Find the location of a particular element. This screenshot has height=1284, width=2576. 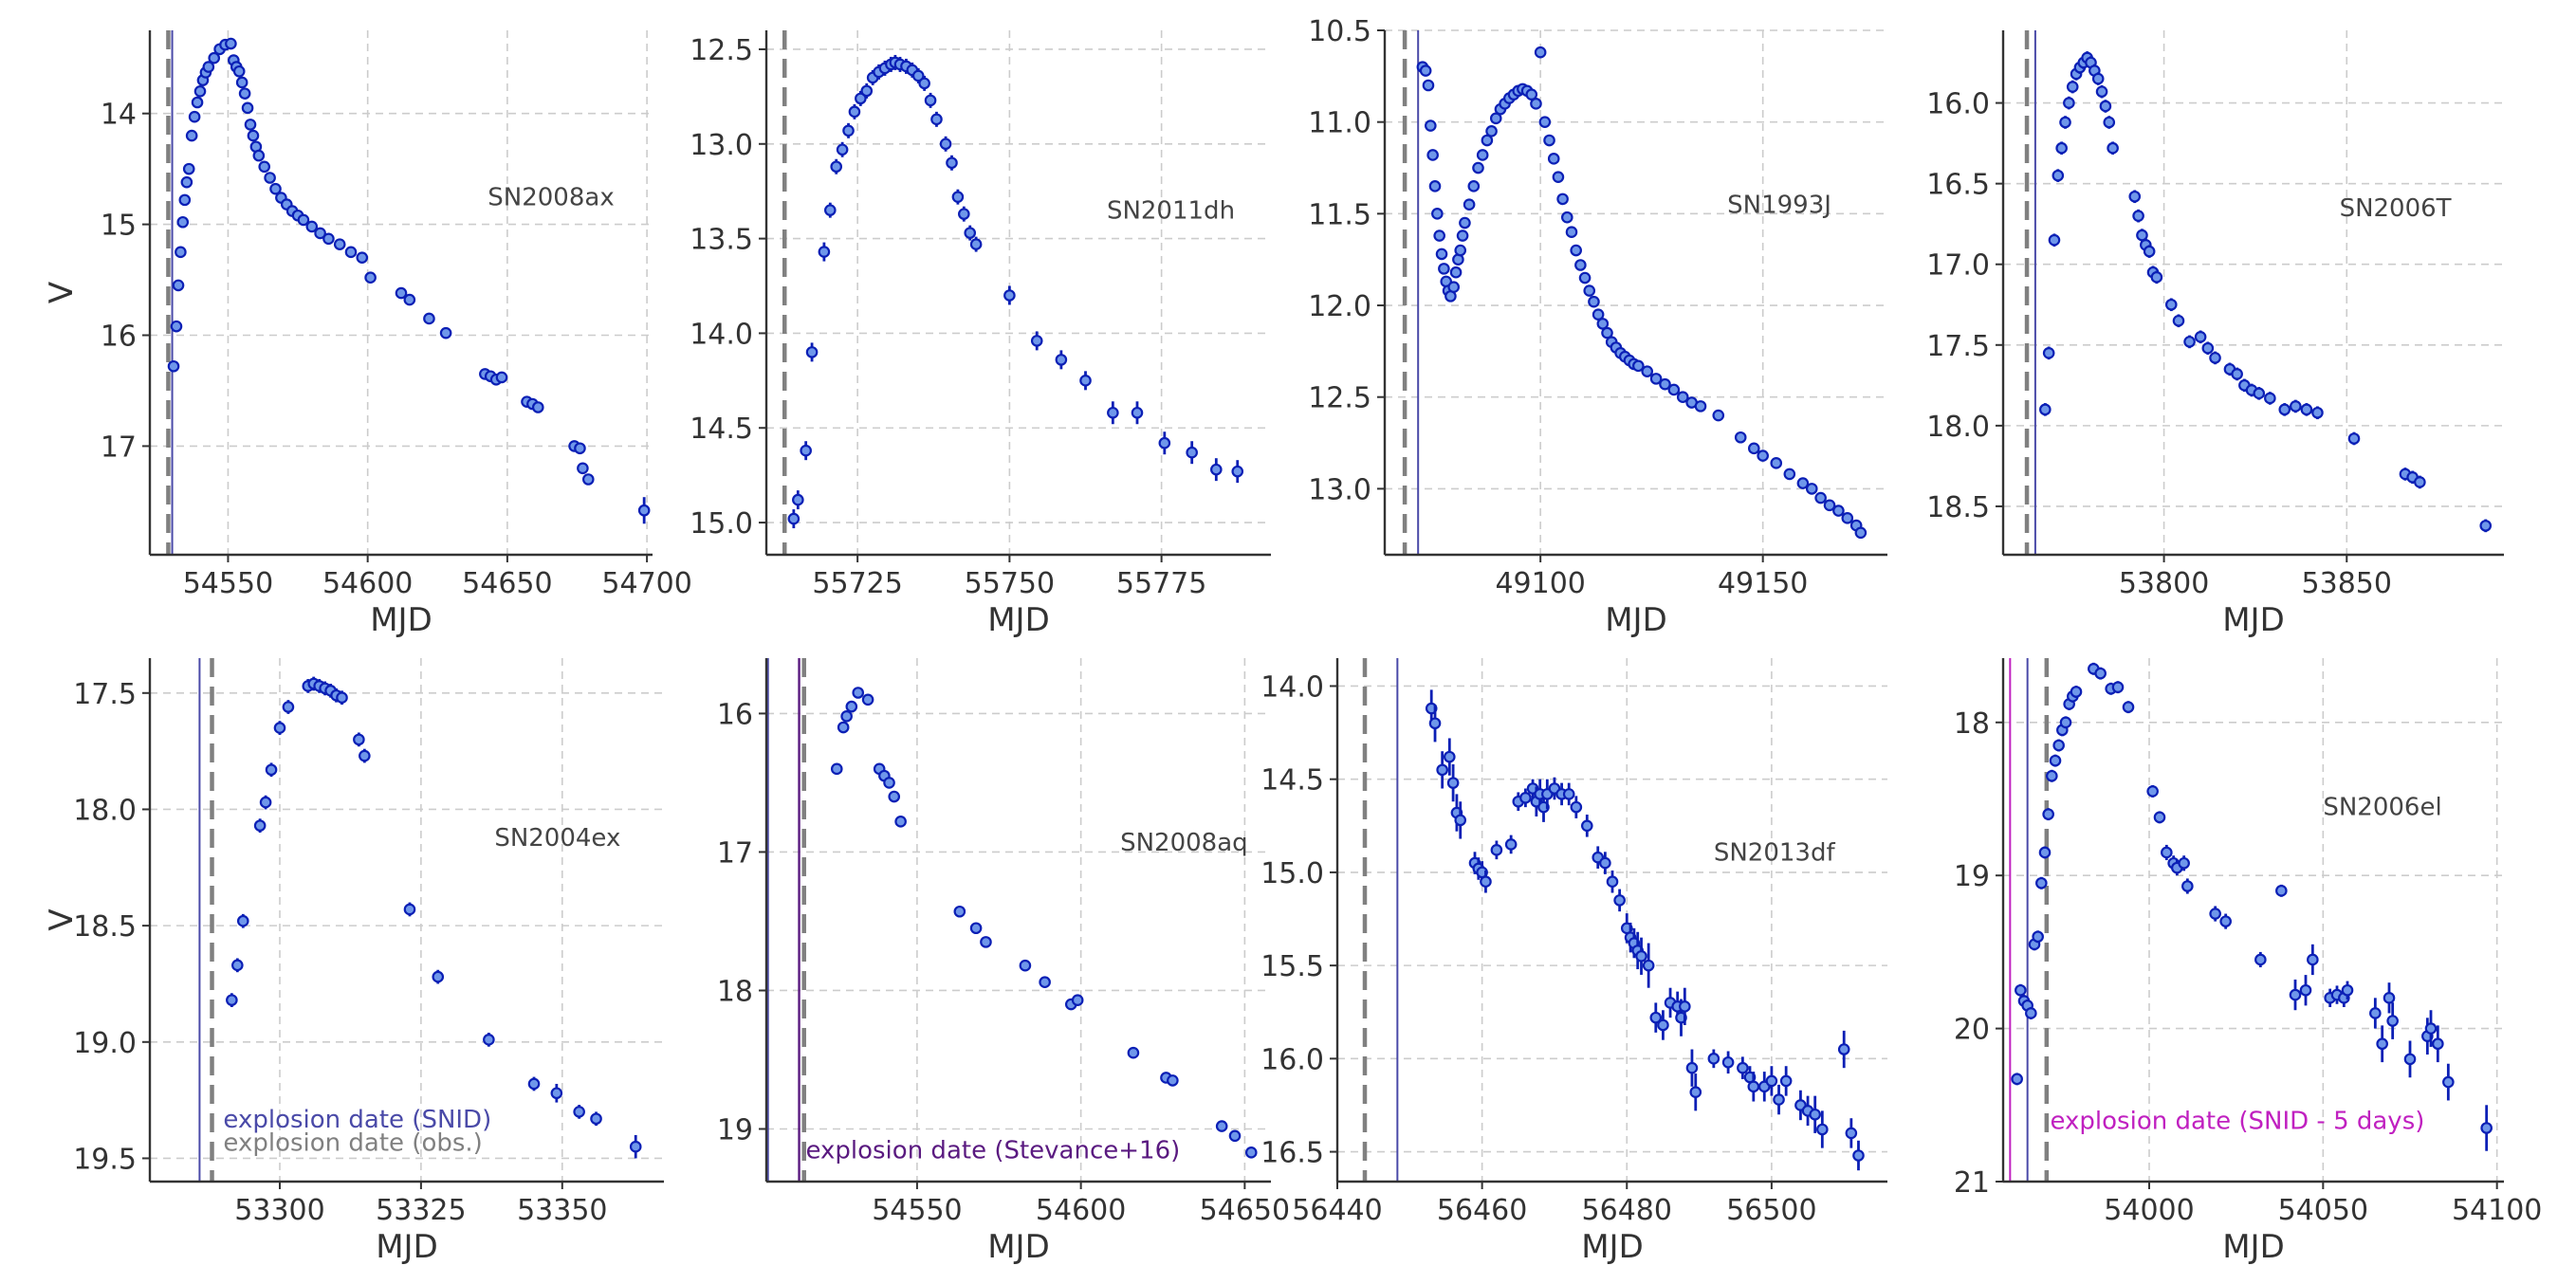

explosion-annotation: explosion date (obs.) is located at coordinates (352, 1143).